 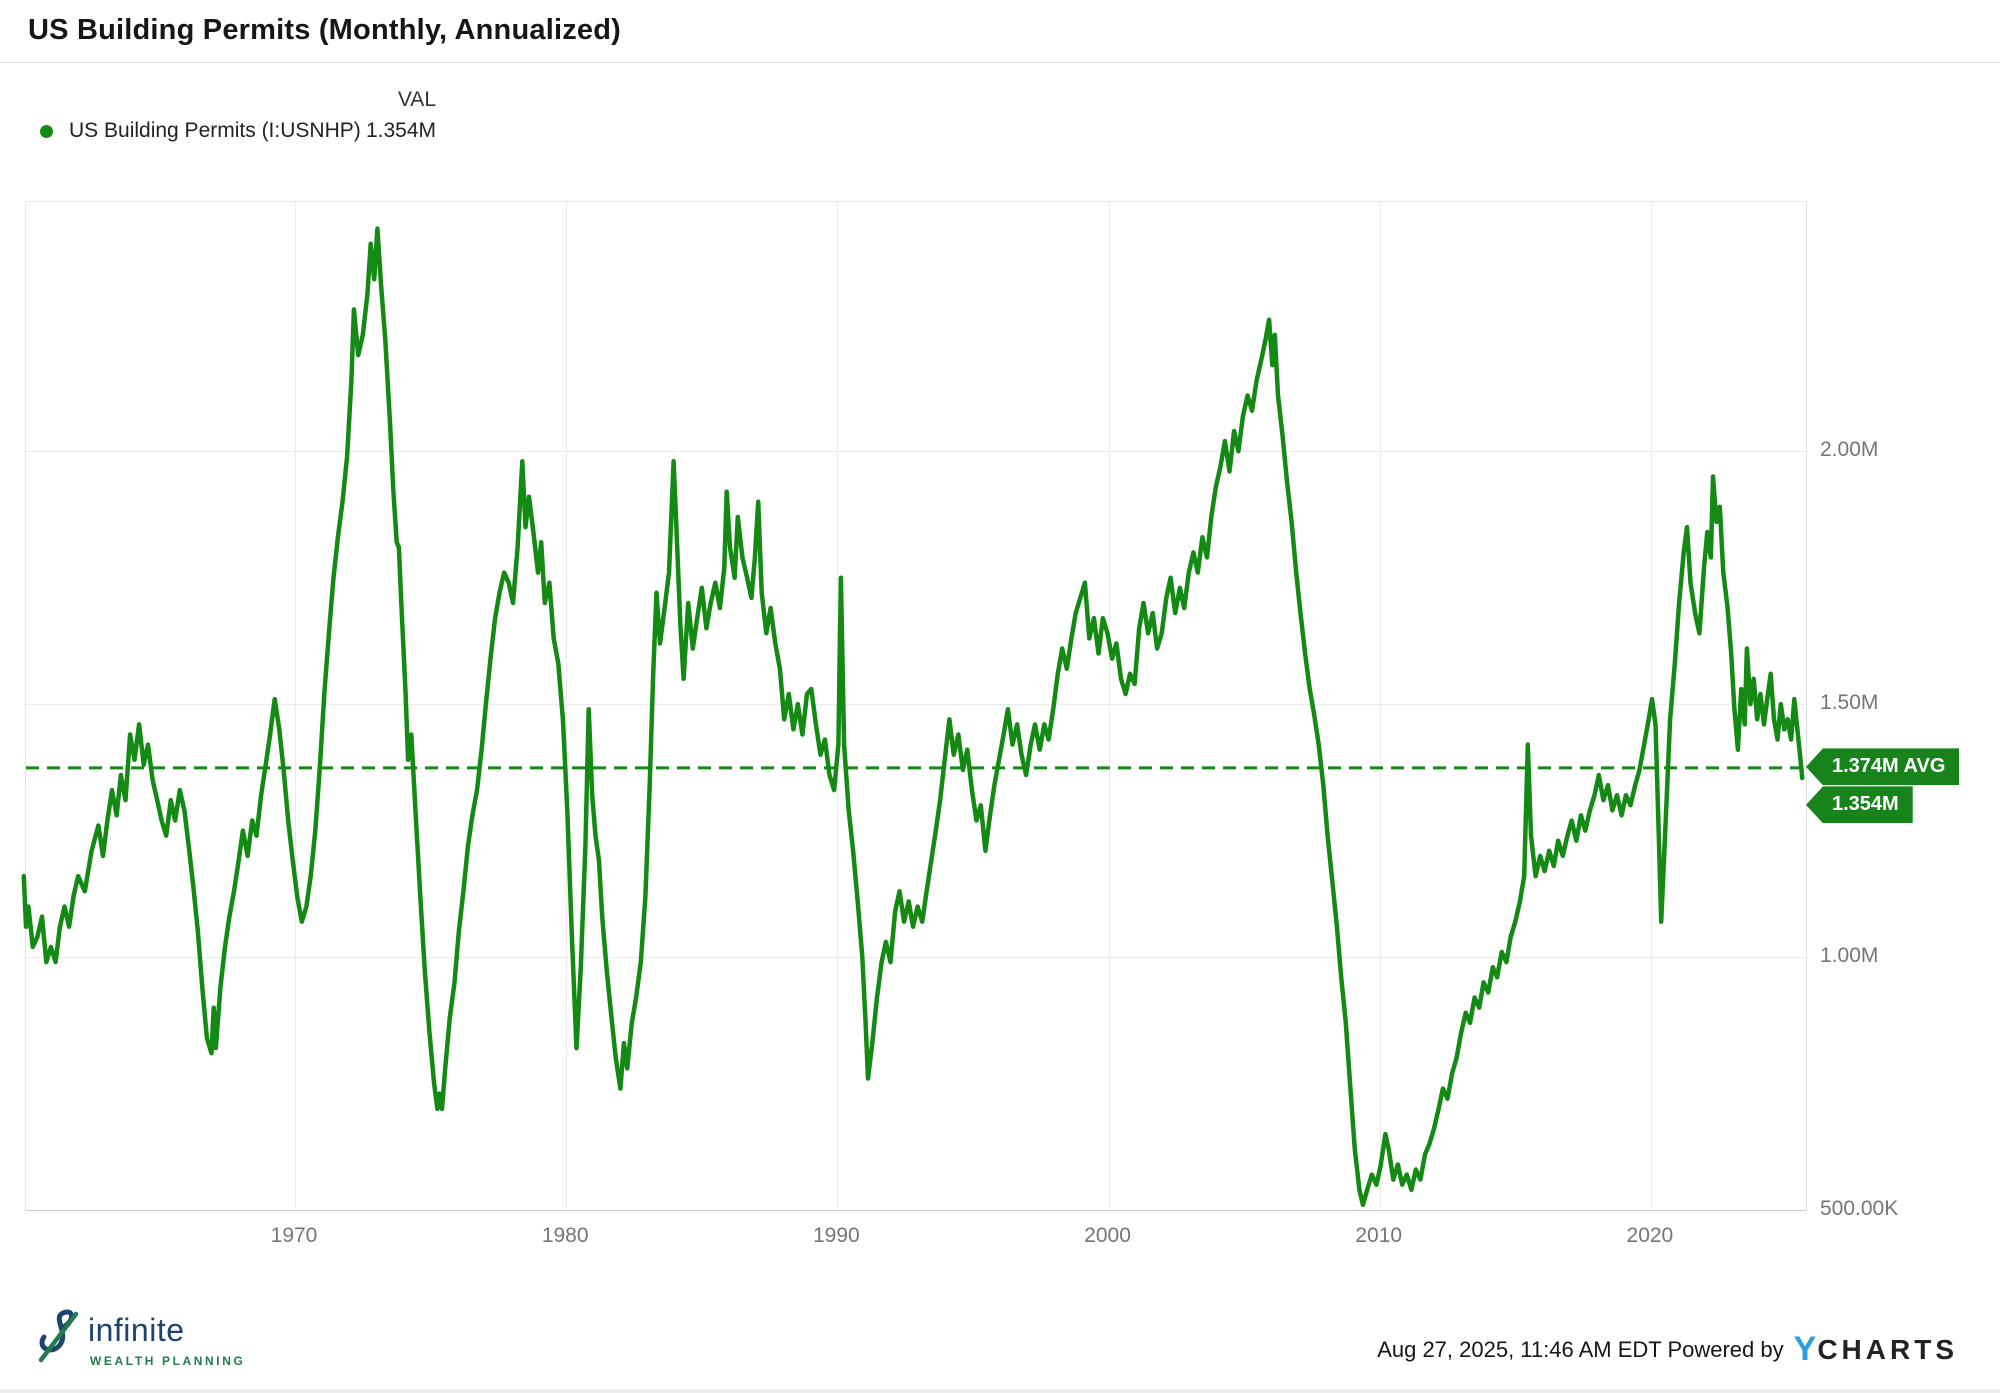 What do you see at coordinates (400, 130) in the screenshot?
I see `series-current-value: 1.354M` at bounding box center [400, 130].